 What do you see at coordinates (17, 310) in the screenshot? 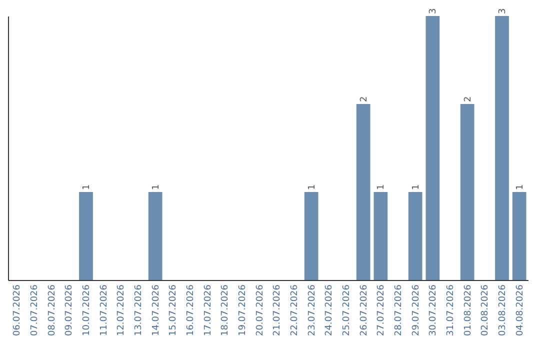
I see `x-tick-label: 06.07.2026` at bounding box center [17, 310].